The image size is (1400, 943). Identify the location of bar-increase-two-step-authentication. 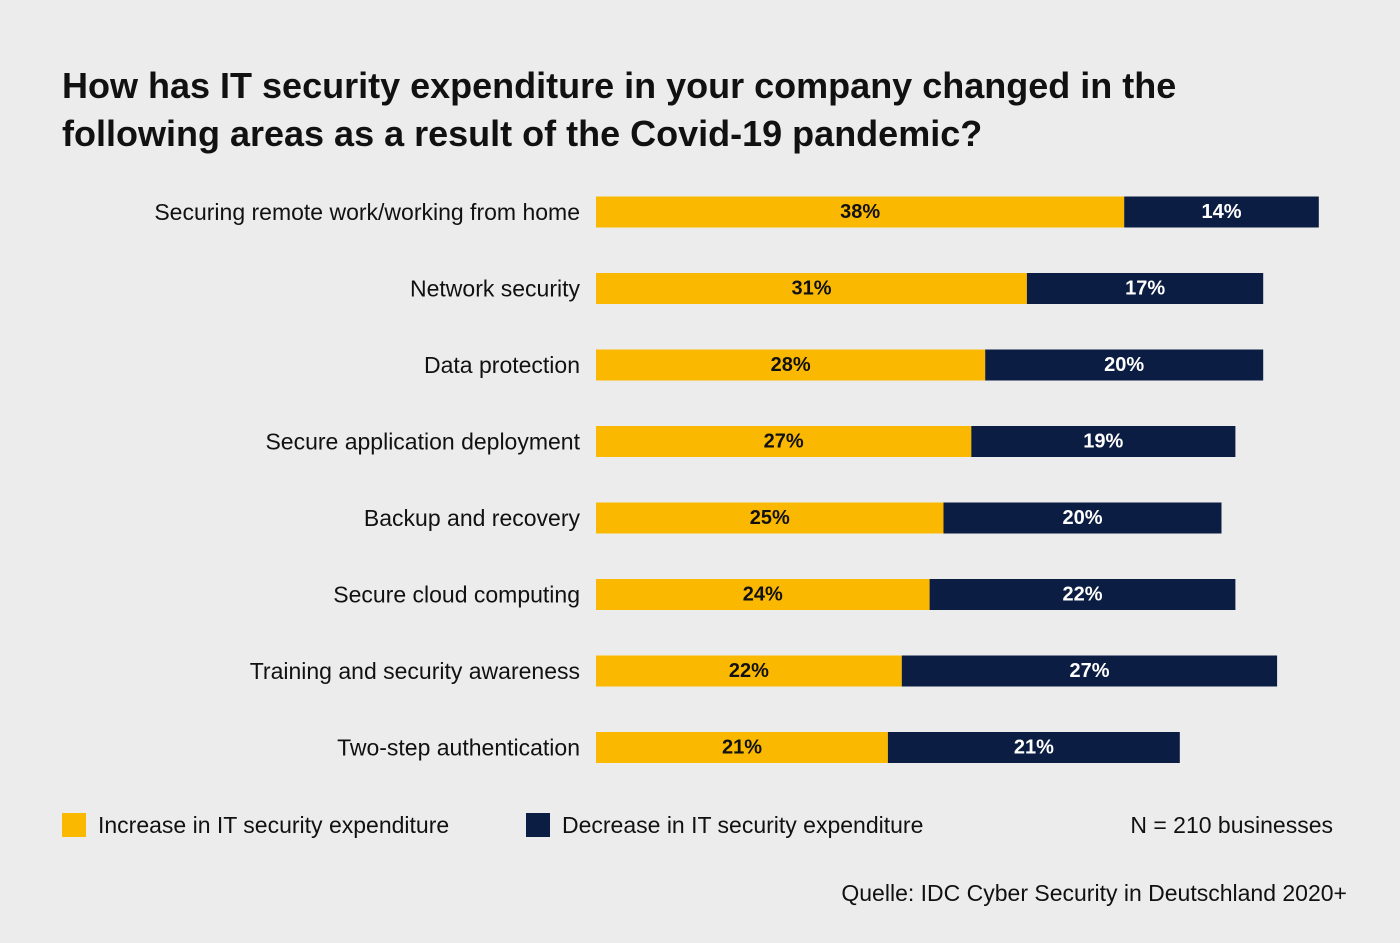
(742, 747).